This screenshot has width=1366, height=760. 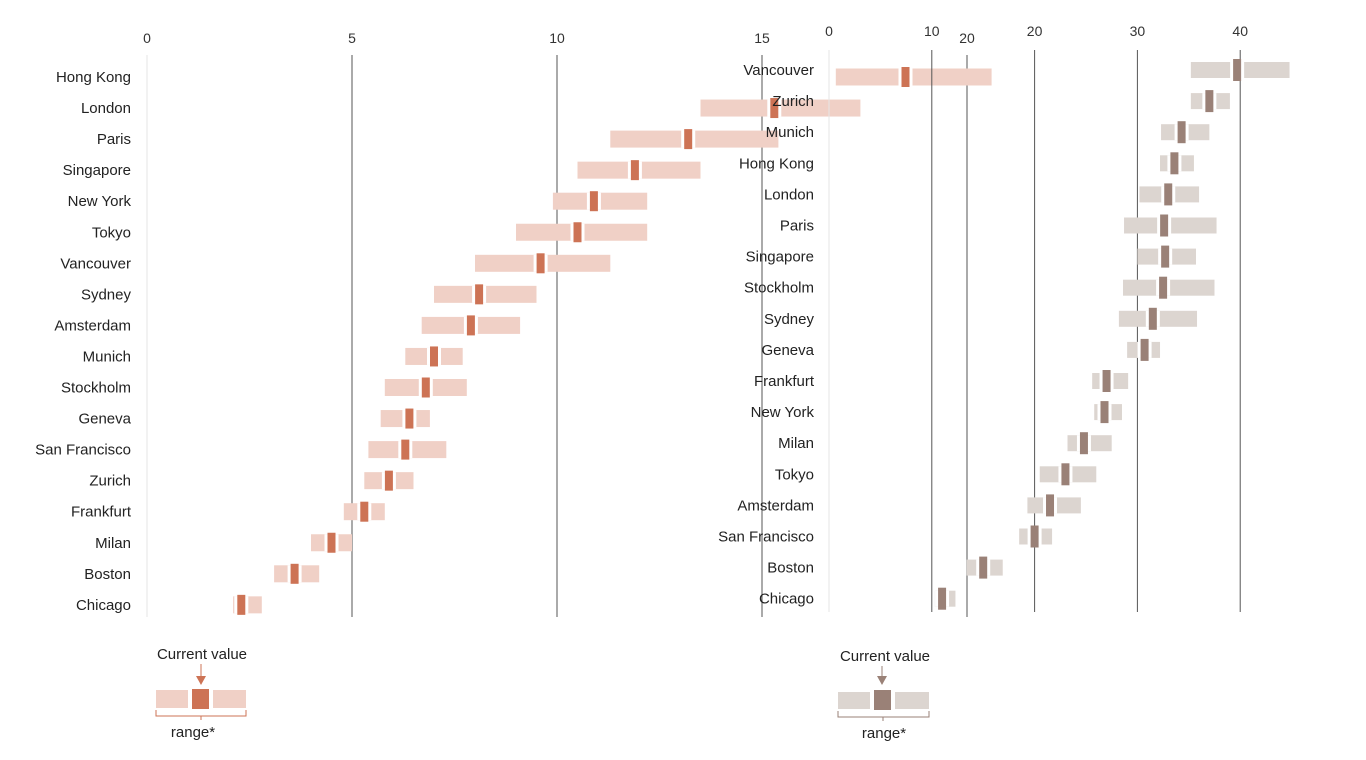 What do you see at coordinates (784, 381) in the screenshot?
I see `right-category-label: Frankfurt` at bounding box center [784, 381].